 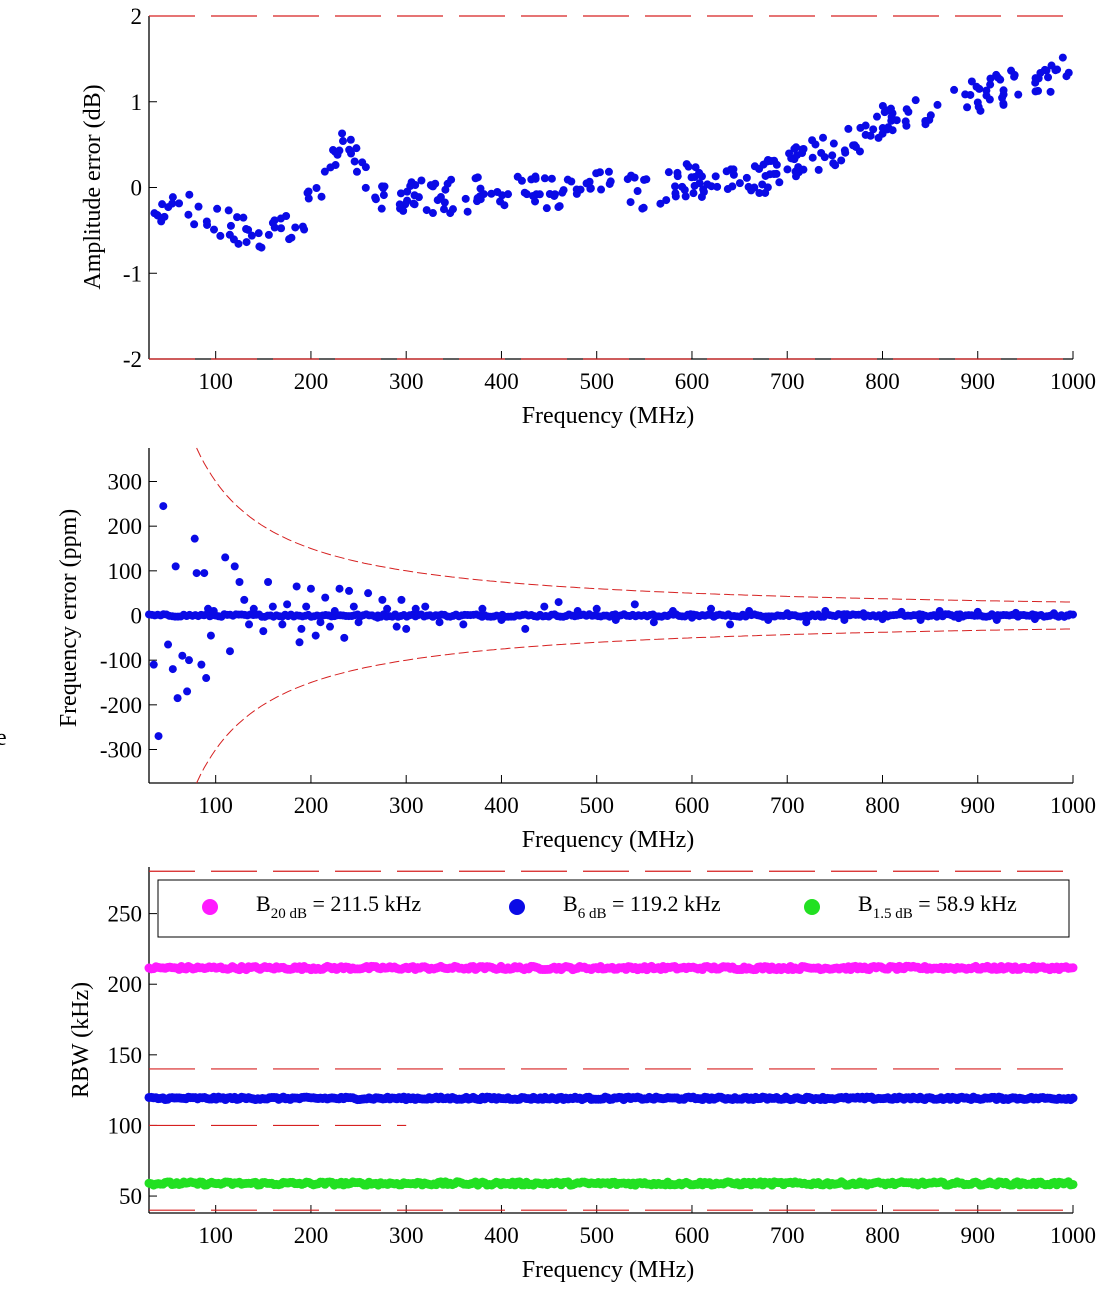 What do you see at coordinates (311, 381) in the screenshot?
I see `amplitude-x-tick-label: 200` at bounding box center [311, 381].